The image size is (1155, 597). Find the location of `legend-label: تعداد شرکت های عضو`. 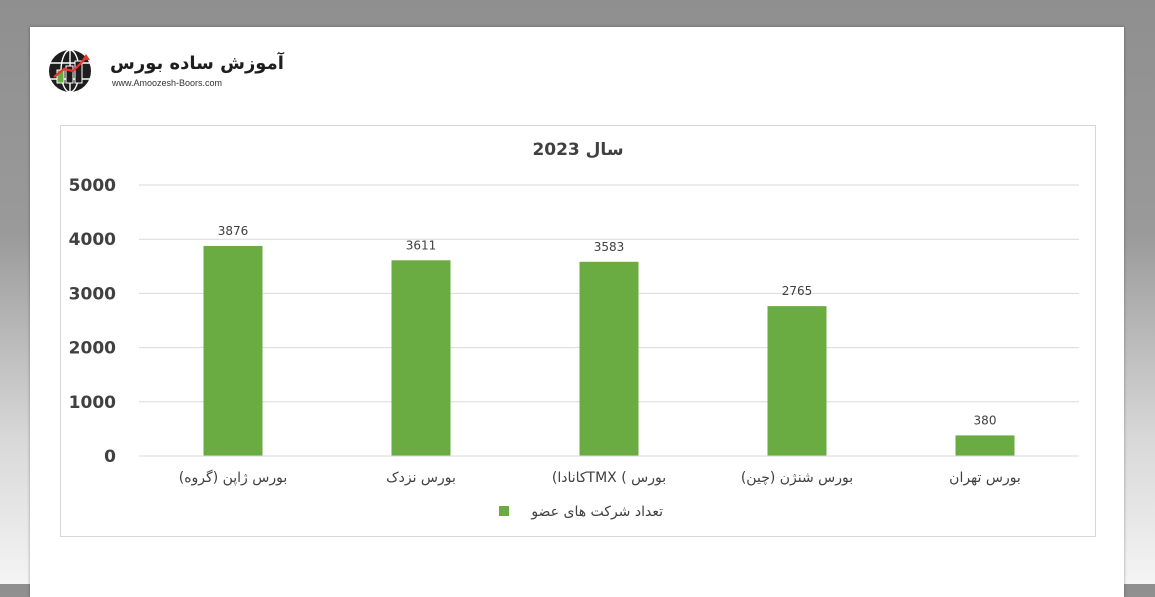

legend-label: تعداد شرکت های عضو is located at coordinates (596, 512).